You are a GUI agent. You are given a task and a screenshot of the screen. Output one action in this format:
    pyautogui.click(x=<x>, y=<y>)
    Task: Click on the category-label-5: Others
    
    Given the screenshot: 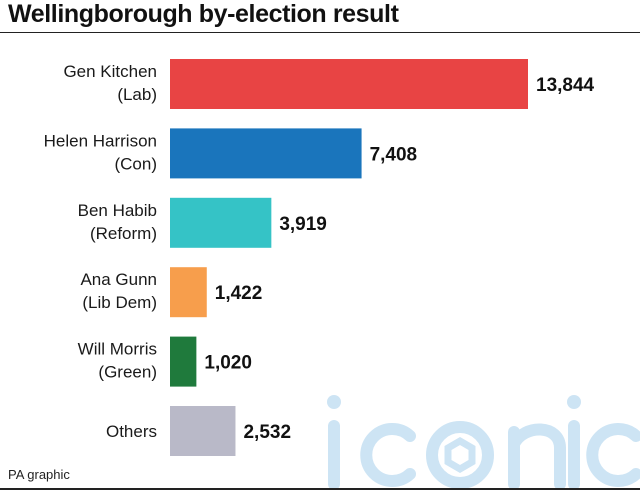 What is the action you would take?
    pyautogui.click(x=131, y=431)
    